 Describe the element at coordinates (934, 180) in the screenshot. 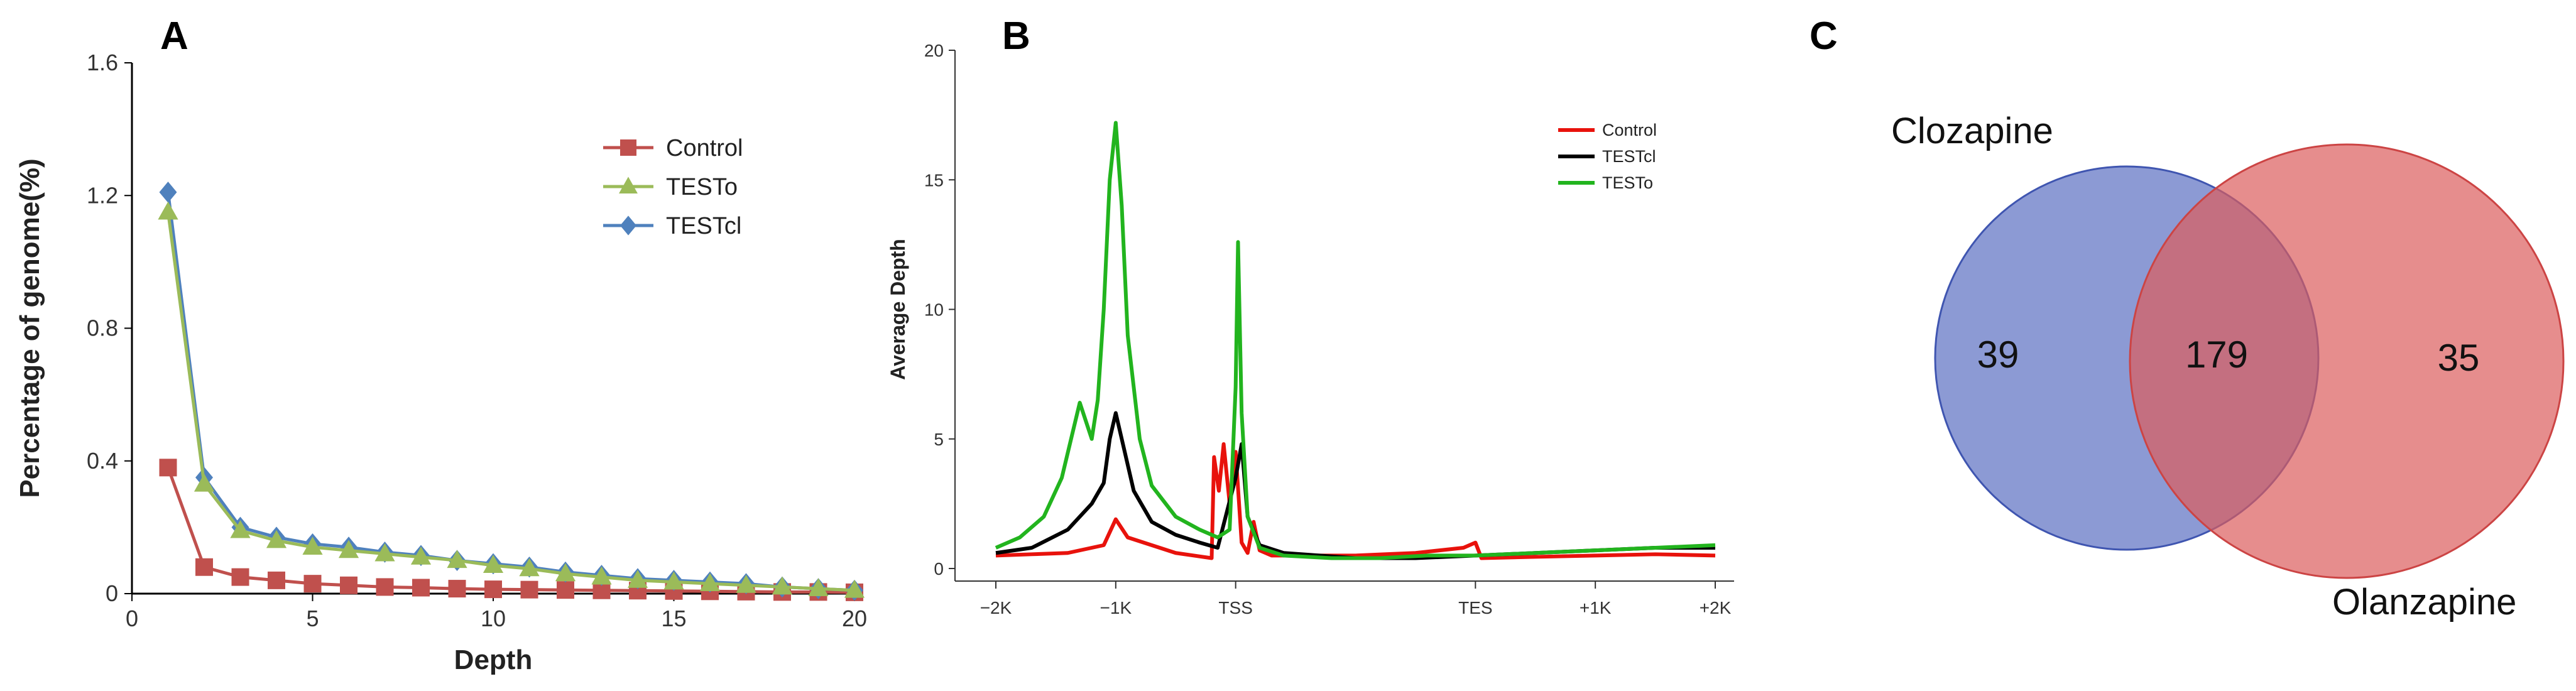

I see `panel-b-y-tick-label: 15` at that location.